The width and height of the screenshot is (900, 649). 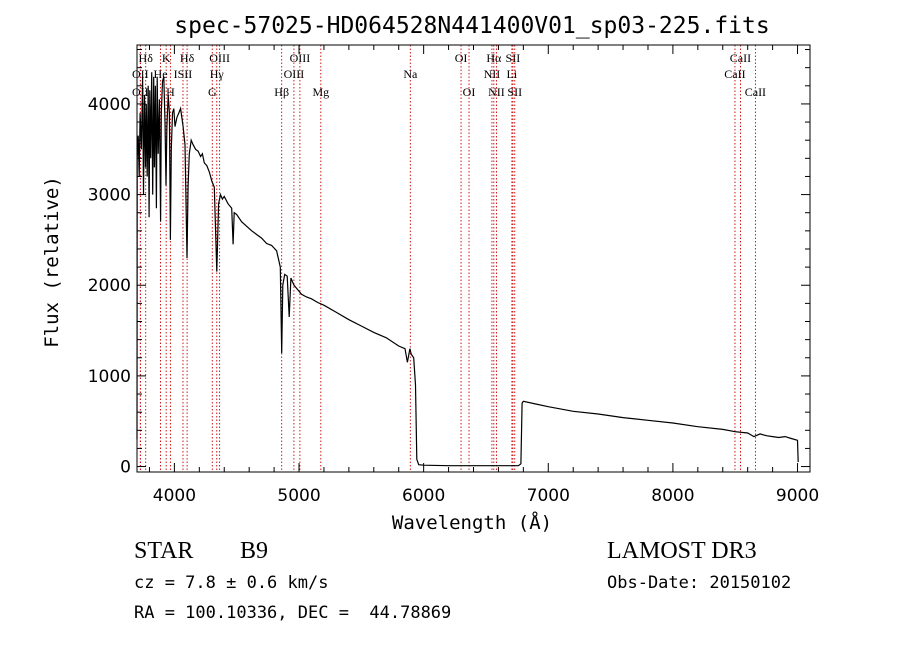 I want to click on y-tick-label: 2000, so click(x=109, y=286).